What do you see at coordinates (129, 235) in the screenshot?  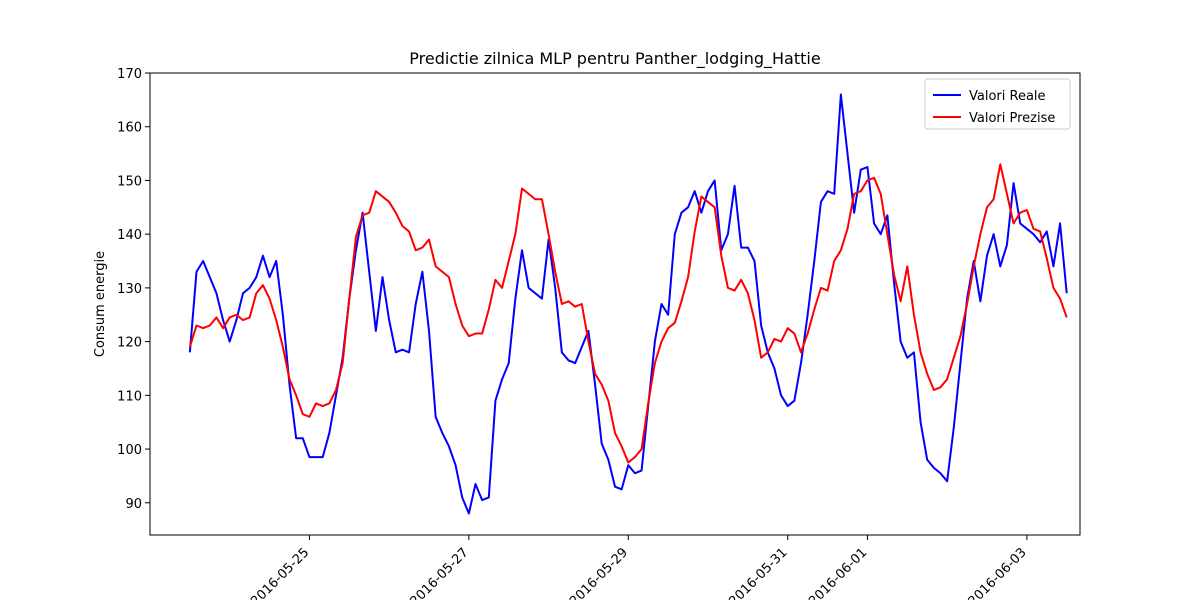 I see `y-tick-label: 140` at bounding box center [129, 235].